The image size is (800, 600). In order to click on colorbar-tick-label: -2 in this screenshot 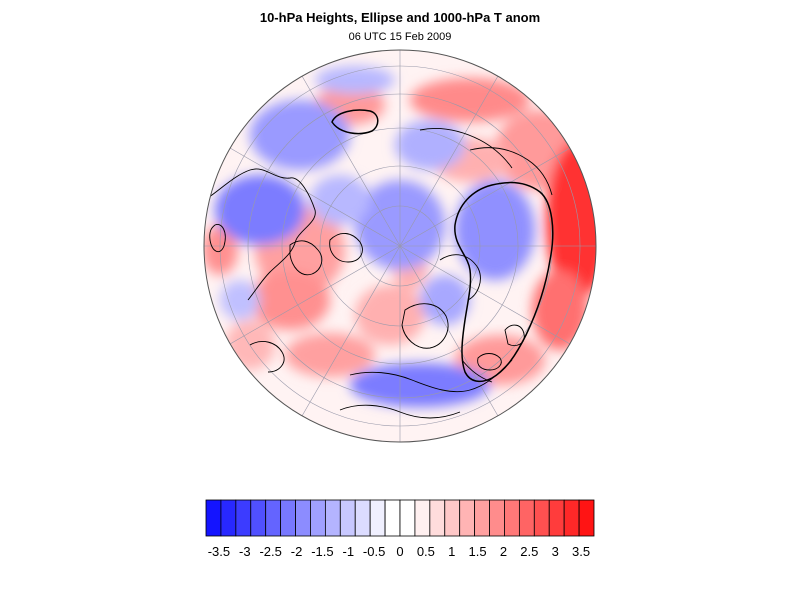, I will do `click(297, 551)`.